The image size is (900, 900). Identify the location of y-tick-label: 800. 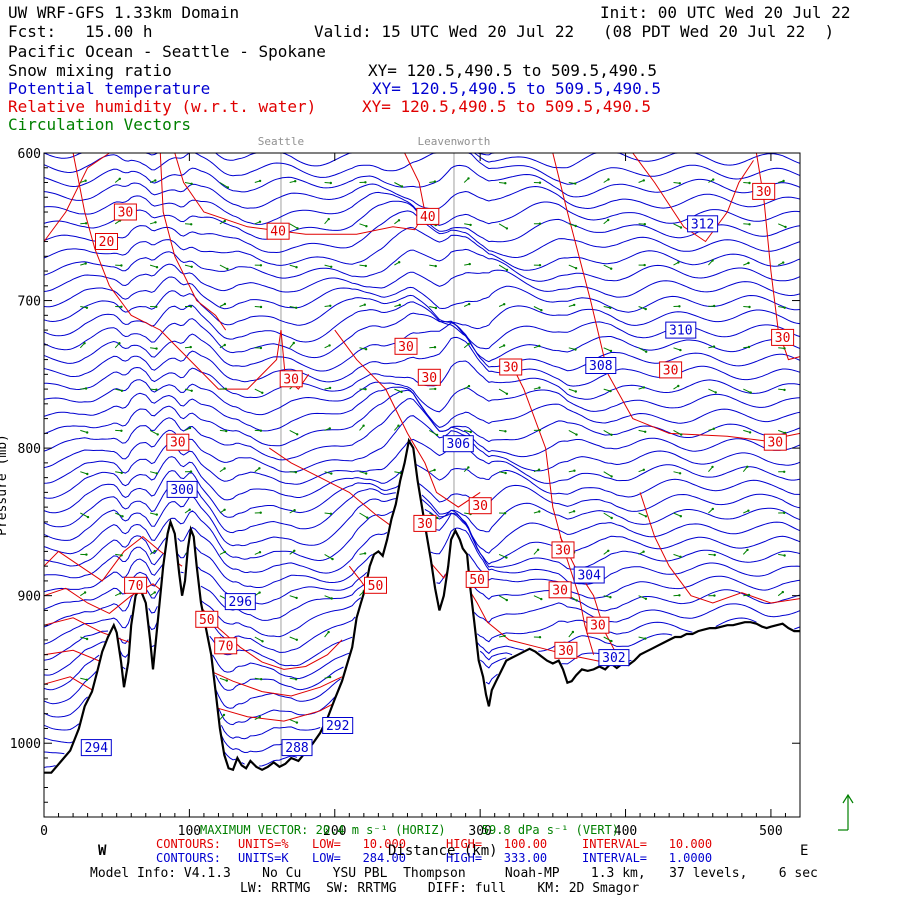
(29, 449).